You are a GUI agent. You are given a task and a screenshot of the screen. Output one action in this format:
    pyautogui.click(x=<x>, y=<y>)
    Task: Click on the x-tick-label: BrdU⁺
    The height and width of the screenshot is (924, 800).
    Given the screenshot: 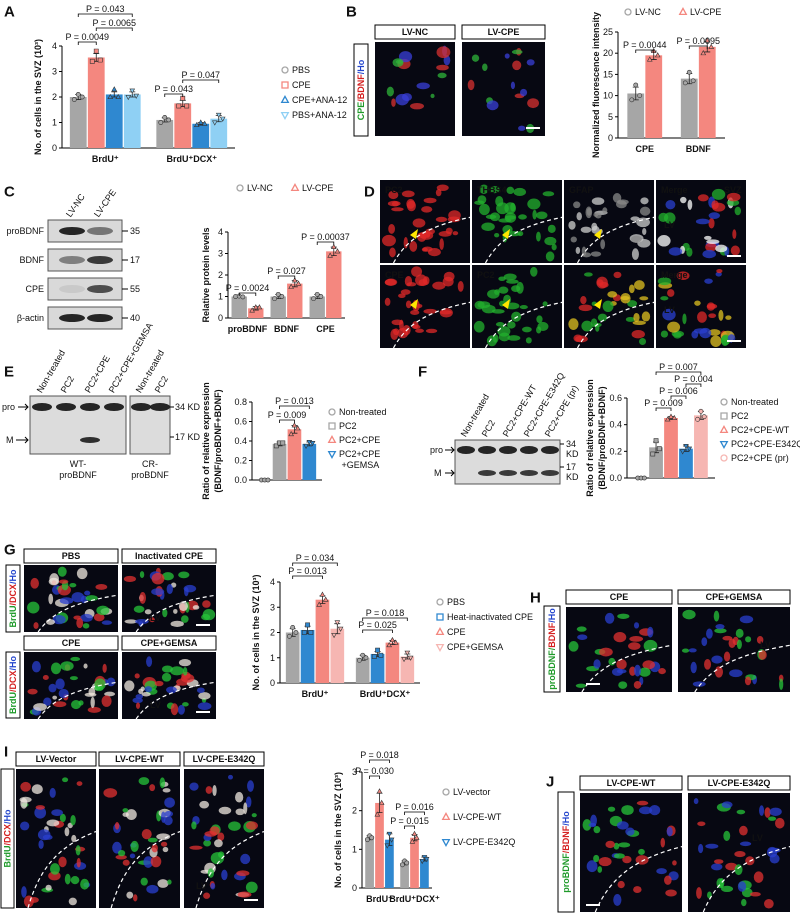 What is the action you would take?
    pyautogui.click(x=105, y=159)
    